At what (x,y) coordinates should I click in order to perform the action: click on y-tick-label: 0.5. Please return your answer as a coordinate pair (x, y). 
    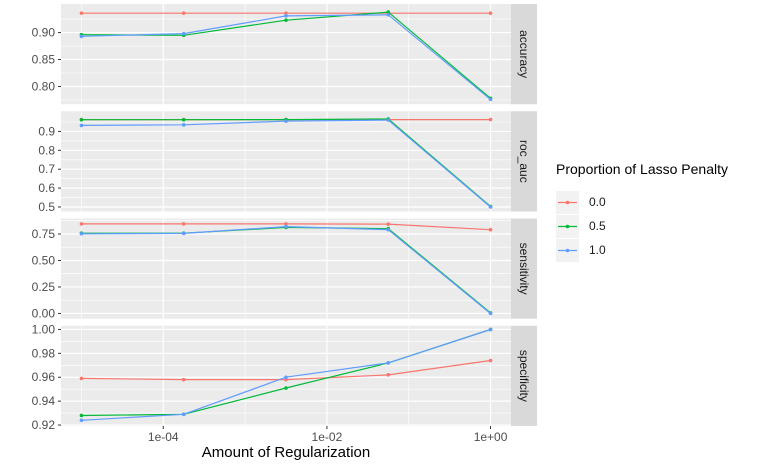
    Looking at the image, I should click on (46, 207).